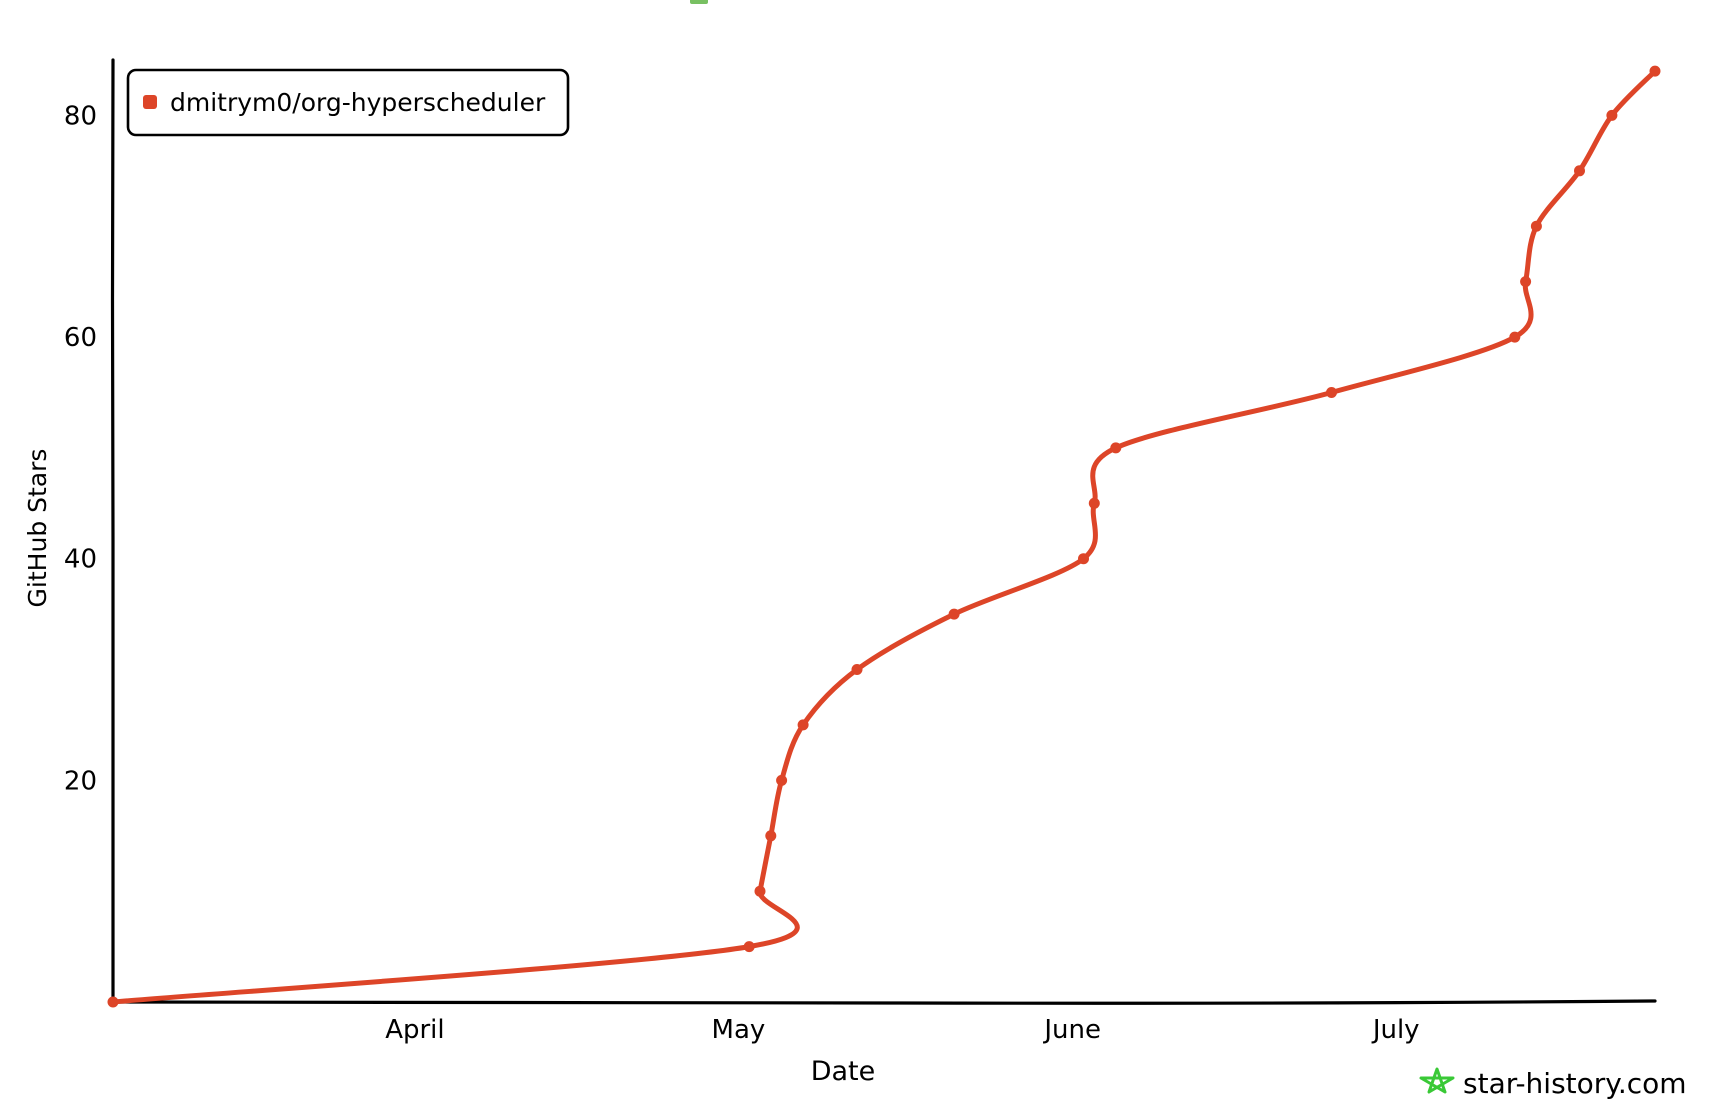 Image resolution: width=1722 pixels, height=1112 pixels. I want to click on x-tick-label: July, so click(1395, 1030).